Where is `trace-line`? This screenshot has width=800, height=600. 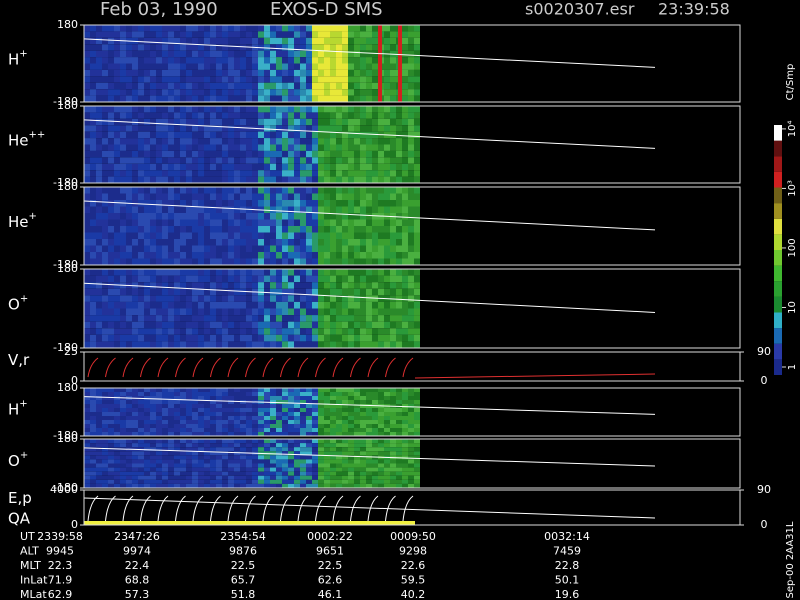
trace-line is located at coordinates (535, 376).